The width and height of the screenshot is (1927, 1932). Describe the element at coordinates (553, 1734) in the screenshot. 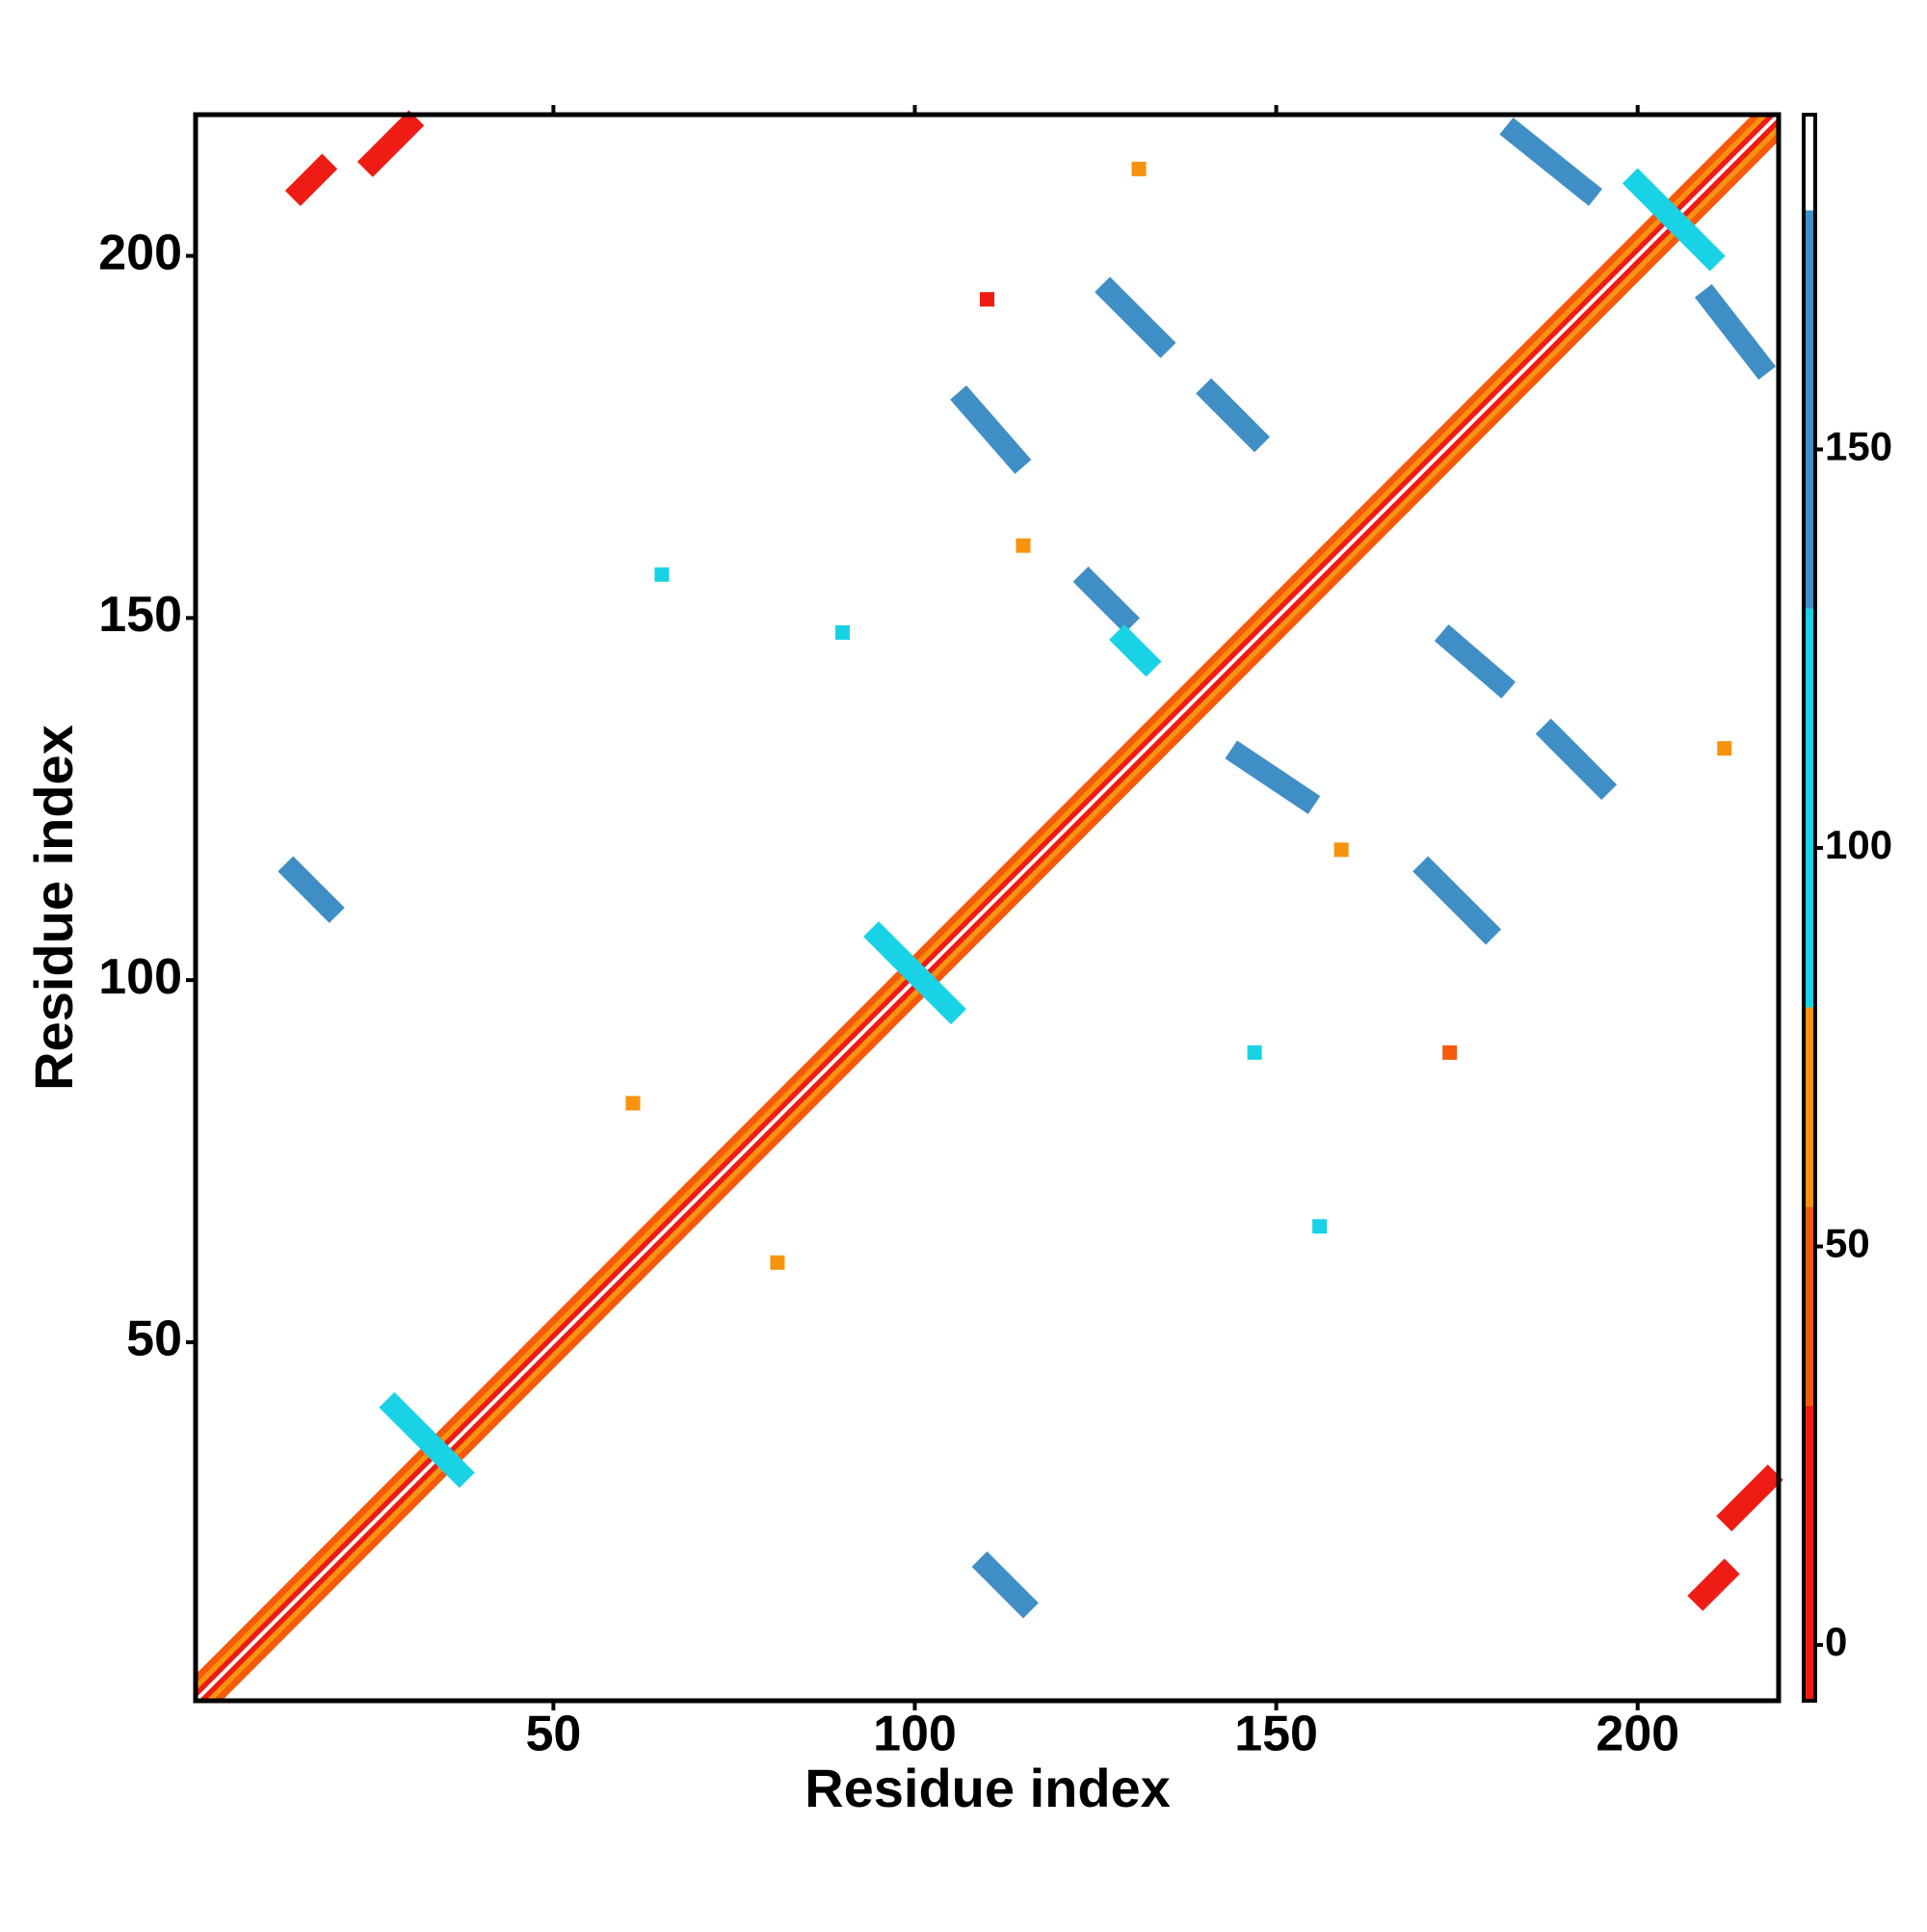

I see `x-tick-label: 50` at that location.